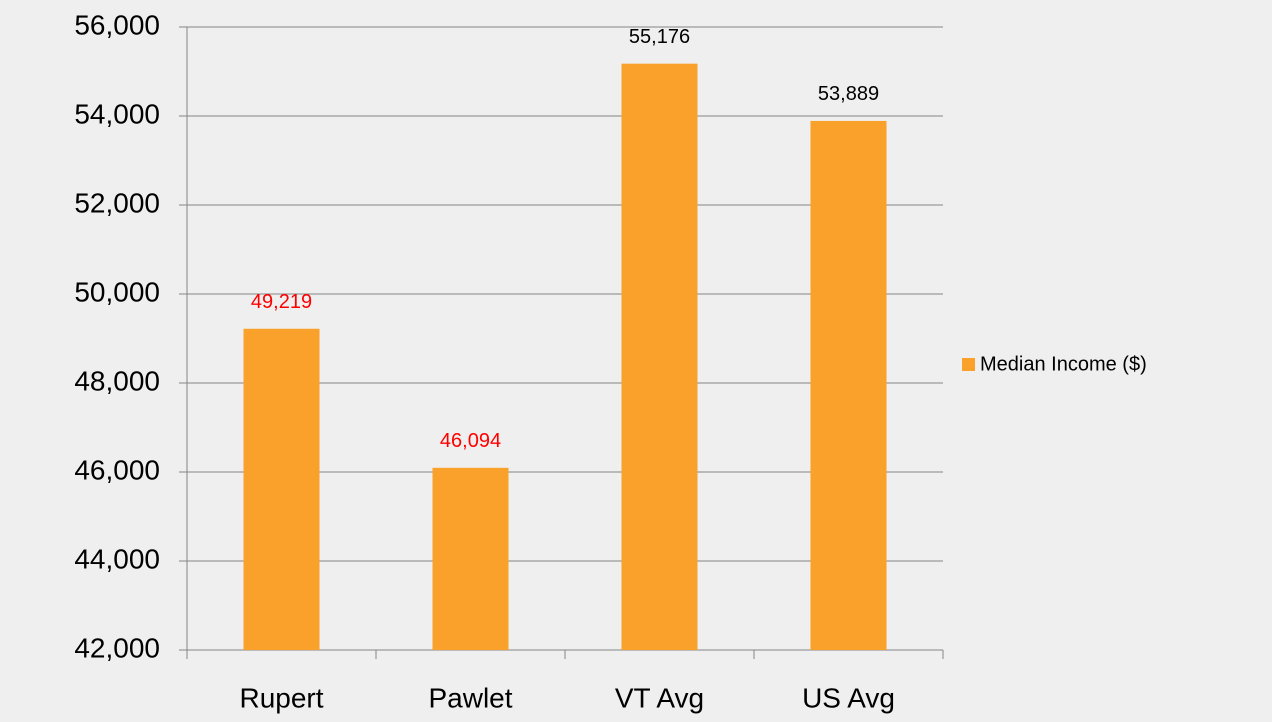 This screenshot has width=1272, height=722. What do you see at coordinates (470, 697) in the screenshot?
I see `x-tick-label: Pawlet` at bounding box center [470, 697].